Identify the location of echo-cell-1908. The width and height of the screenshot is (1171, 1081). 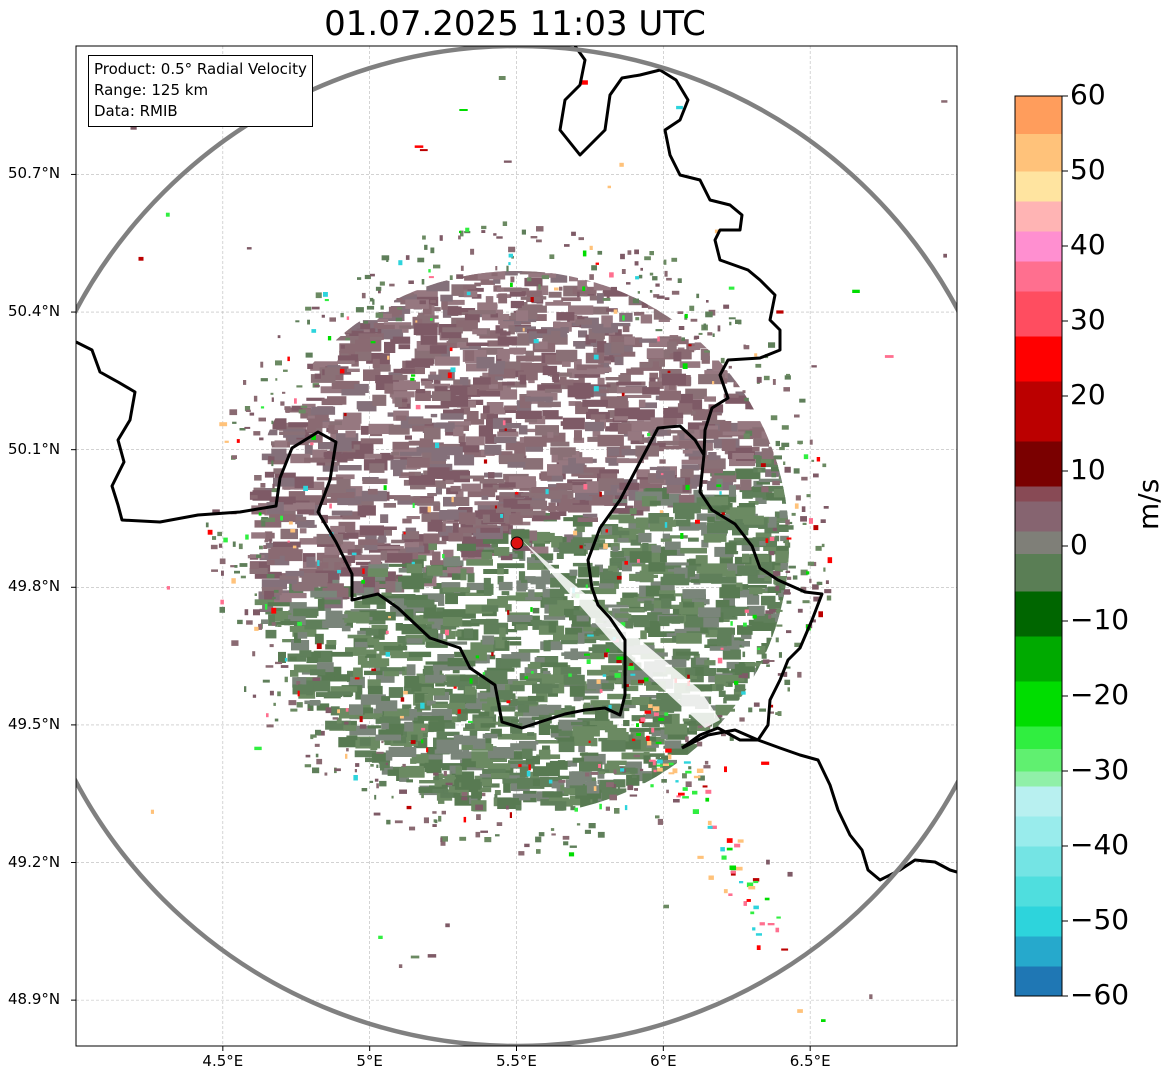
(559, 799).